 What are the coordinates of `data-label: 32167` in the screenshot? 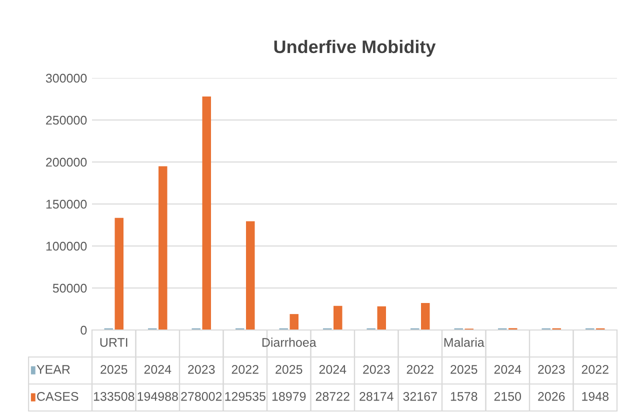 It's located at (420, 396).